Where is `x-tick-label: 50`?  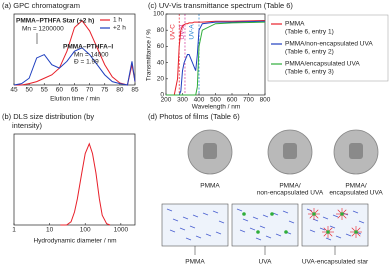
x-tick-label: 50 is located at coordinates (30, 90).